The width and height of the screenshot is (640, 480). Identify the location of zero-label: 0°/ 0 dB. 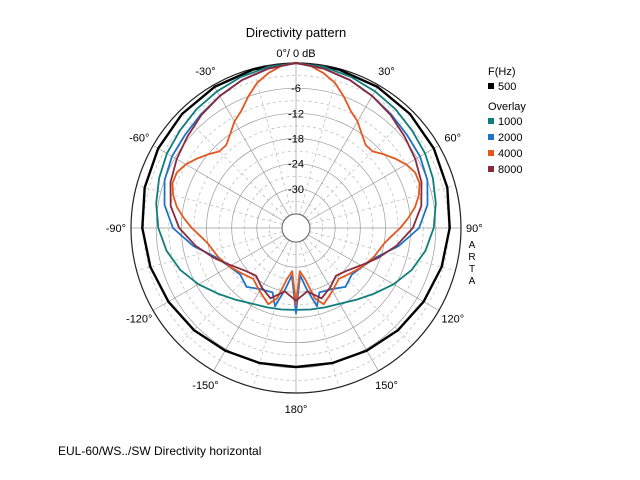
(295, 54).